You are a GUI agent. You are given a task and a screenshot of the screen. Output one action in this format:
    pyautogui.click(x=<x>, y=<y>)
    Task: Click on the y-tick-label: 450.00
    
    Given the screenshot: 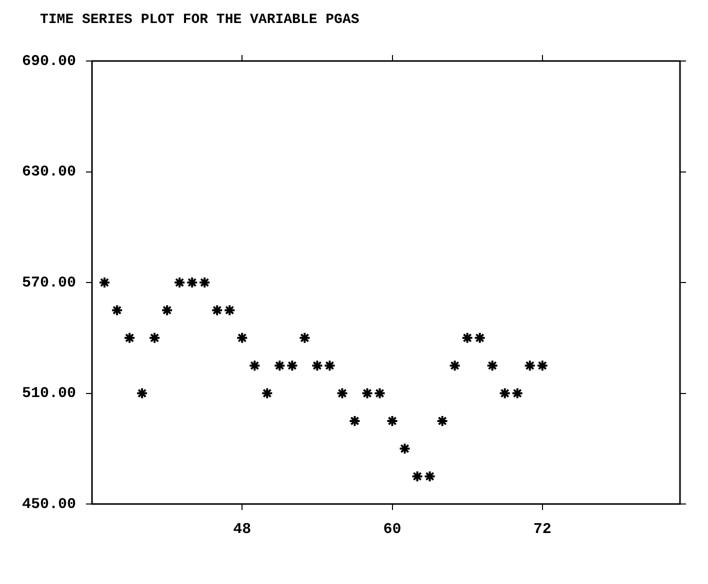 What is the action you would take?
    pyautogui.click(x=49, y=504)
    